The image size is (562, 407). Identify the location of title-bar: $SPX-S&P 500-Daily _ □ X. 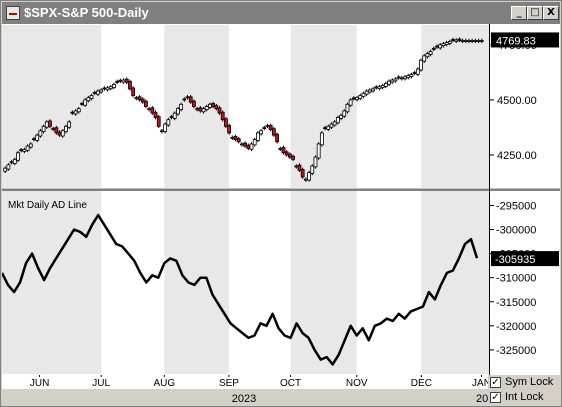
(281, 13).